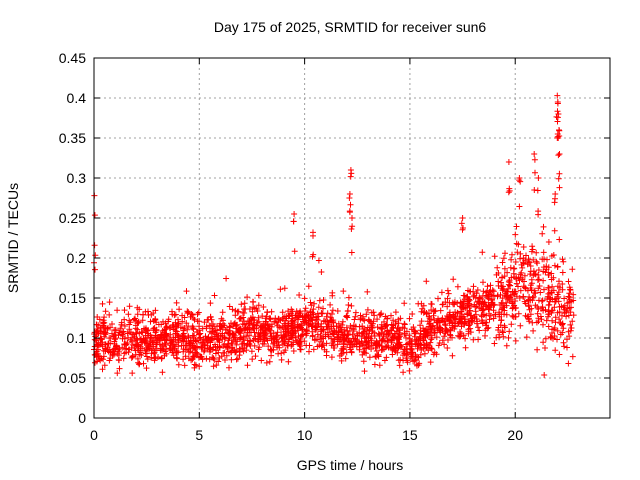 This screenshot has height=480, width=640. What do you see at coordinates (77, 258) in the screenshot?
I see `y-tick-label: 0.2` at bounding box center [77, 258].